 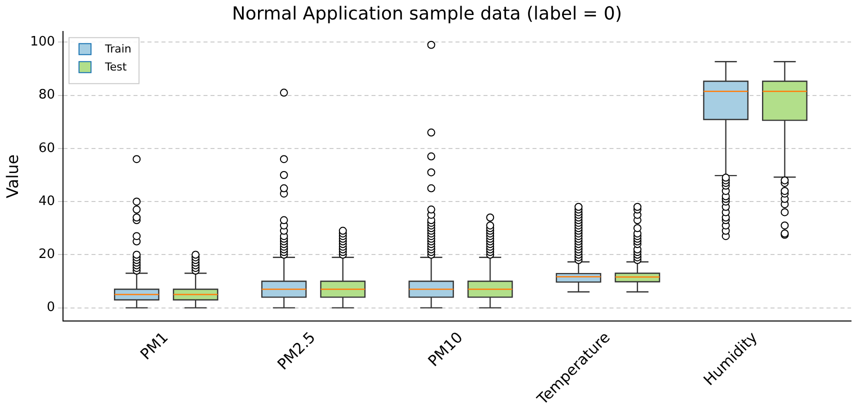 I want to click on y-tick-label: 0, so click(x=51, y=308).